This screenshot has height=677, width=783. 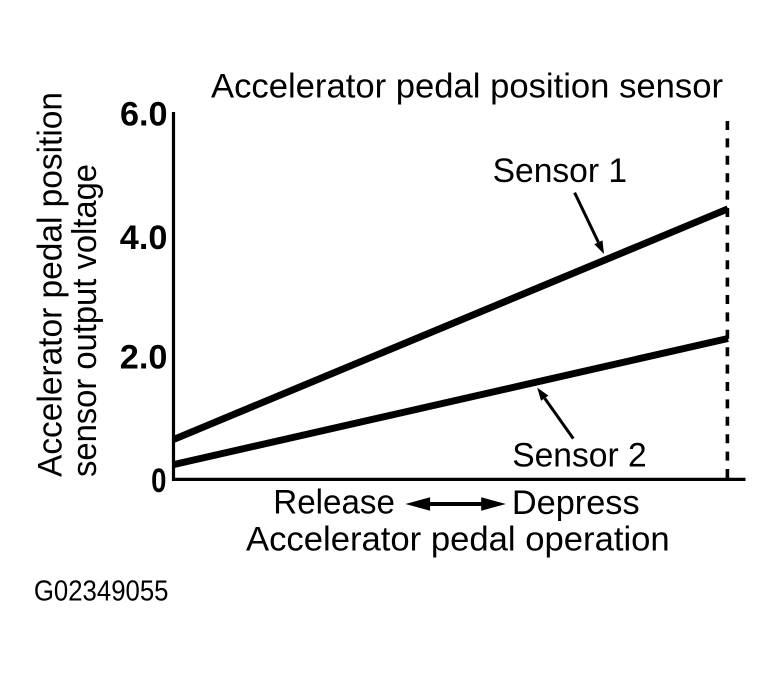 I want to click on svg-text: 4.0, so click(x=144, y=238).